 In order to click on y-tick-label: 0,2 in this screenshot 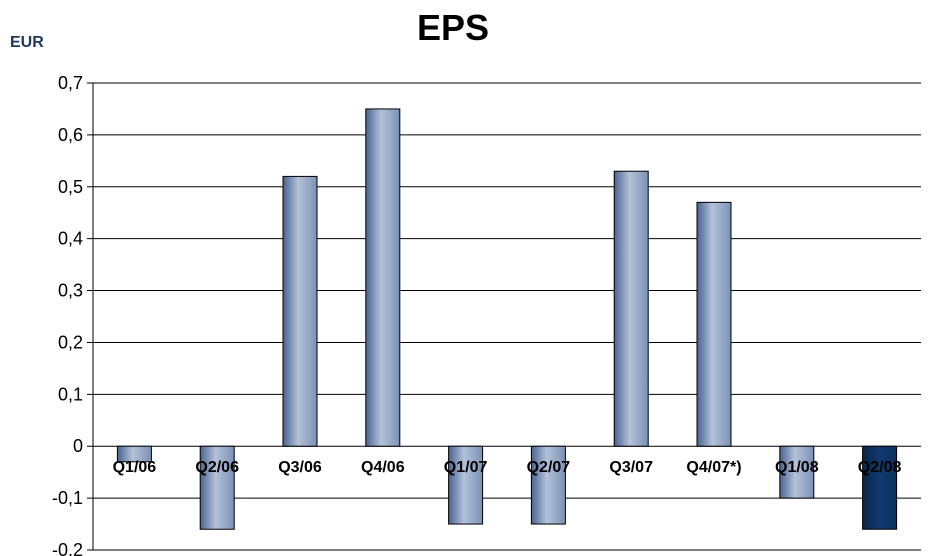, I will do `click(70, 342)`.